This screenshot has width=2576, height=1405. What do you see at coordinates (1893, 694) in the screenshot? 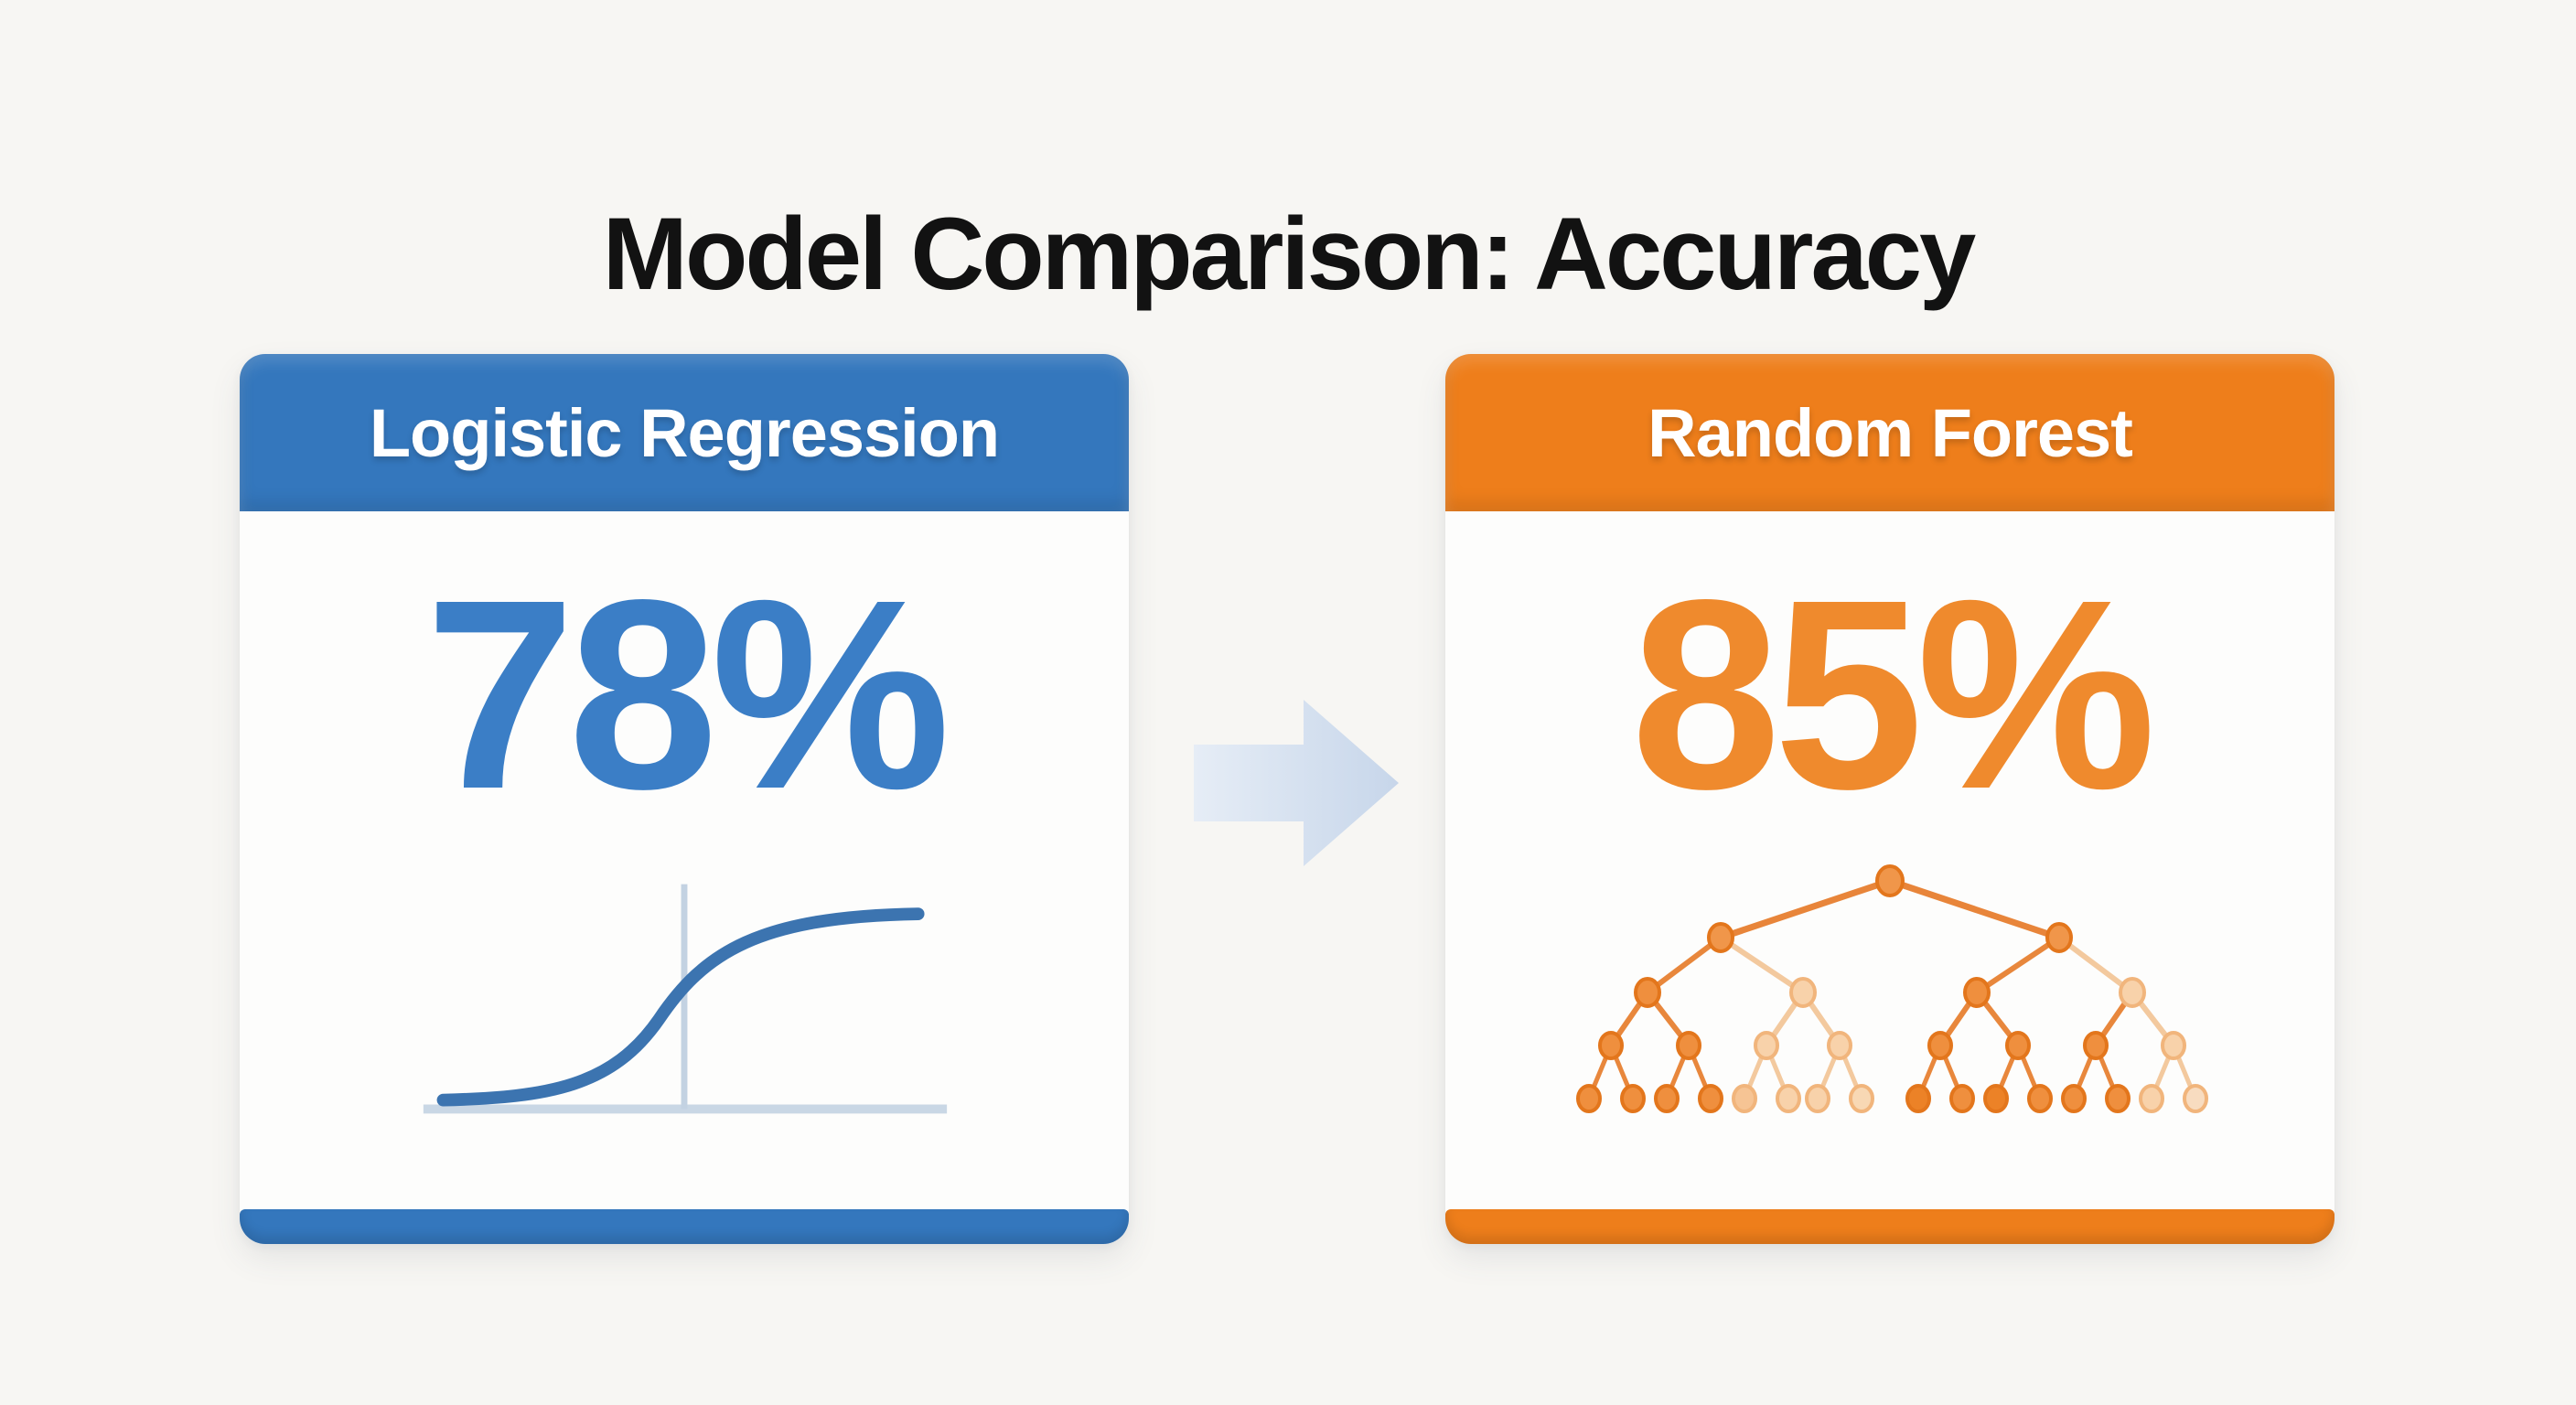
I see `accuracy-value: 85%` at bounding box center [1893, 694].